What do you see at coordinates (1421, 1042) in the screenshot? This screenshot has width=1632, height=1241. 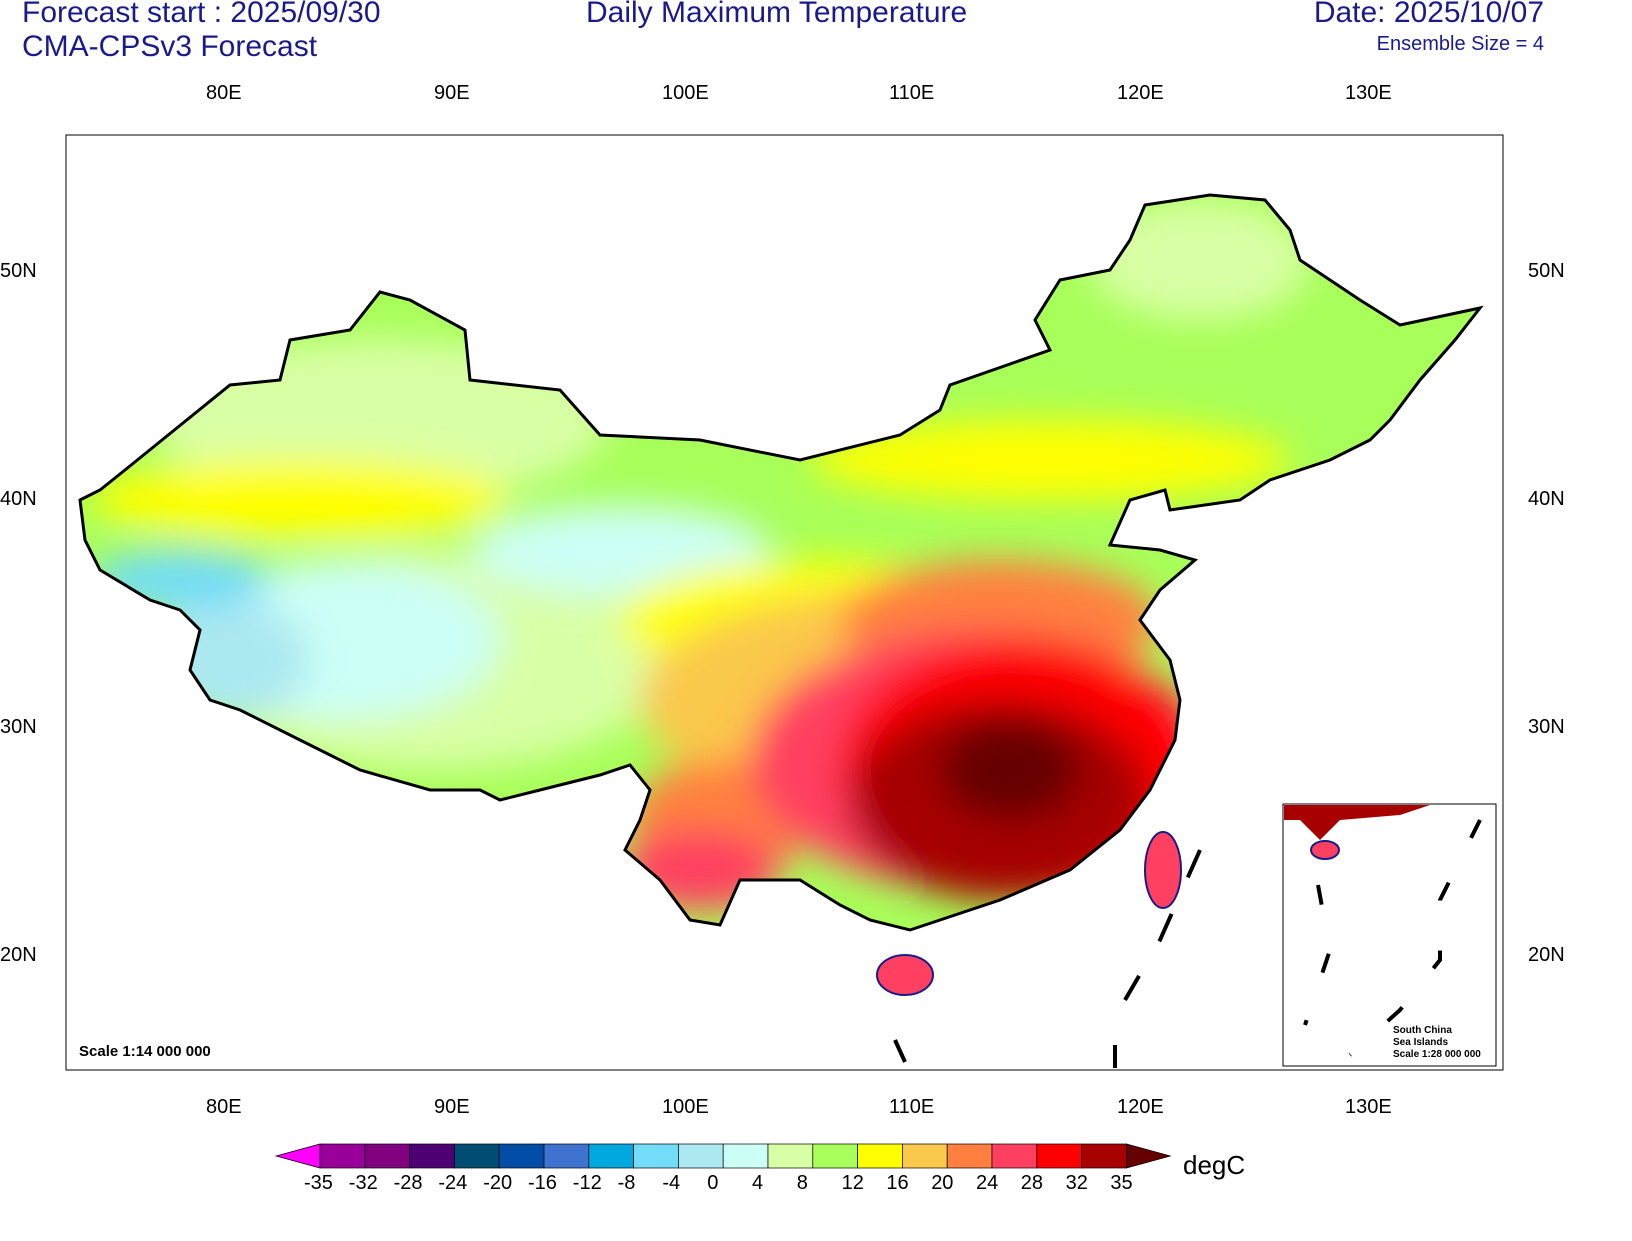 I see `inset-line2: Sea Islands` at bounding box center [1421, 1042].